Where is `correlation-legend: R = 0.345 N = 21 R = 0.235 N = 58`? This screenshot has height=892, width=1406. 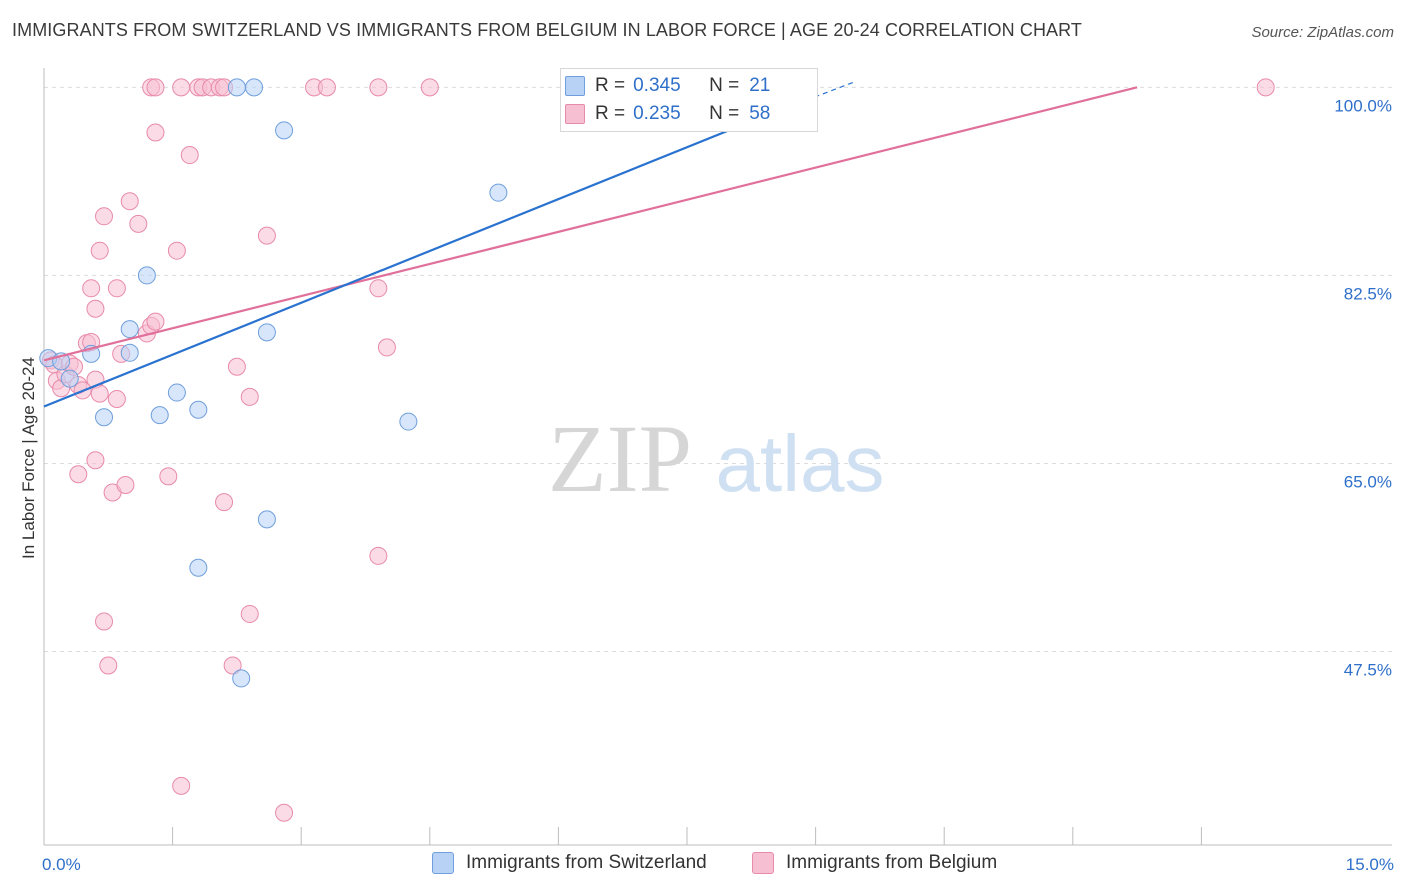 correlation-legend: R = 0.345 N = 21 R = 0.235 N = 58 is located at coordinates (689, 100).